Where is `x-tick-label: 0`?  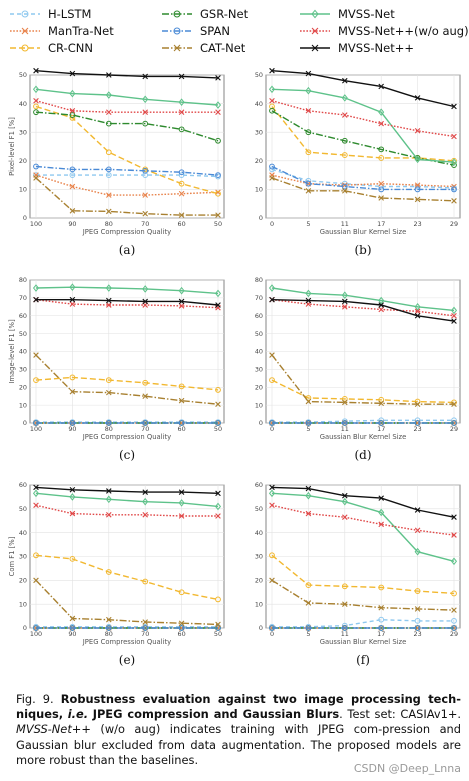
x-tick-label: 0 is located at coordinates (272, 634).